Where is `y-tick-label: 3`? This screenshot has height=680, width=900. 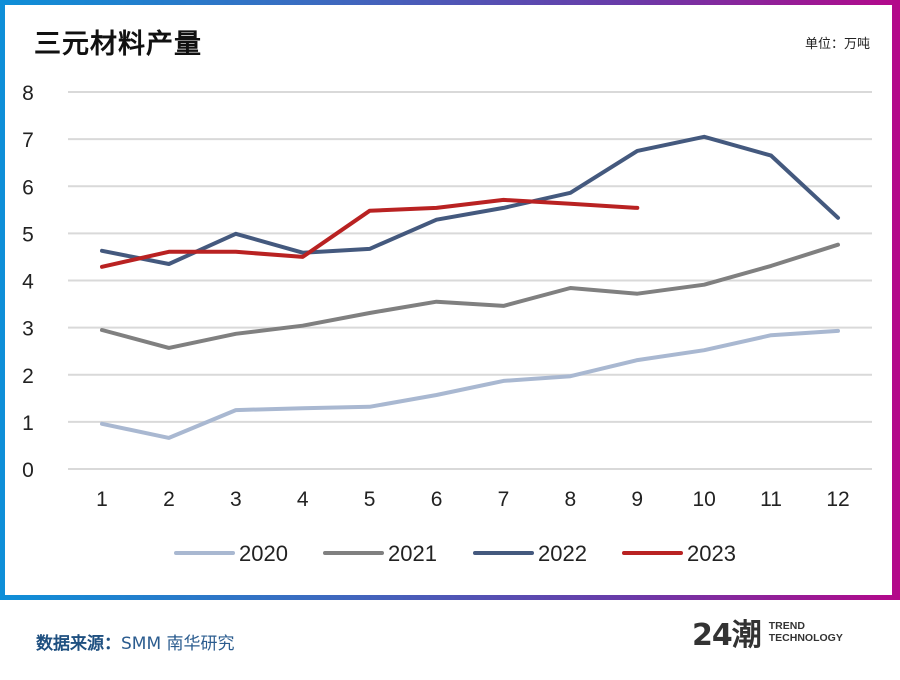
y-tick-label: 3 is located at coordinates (28, 329).